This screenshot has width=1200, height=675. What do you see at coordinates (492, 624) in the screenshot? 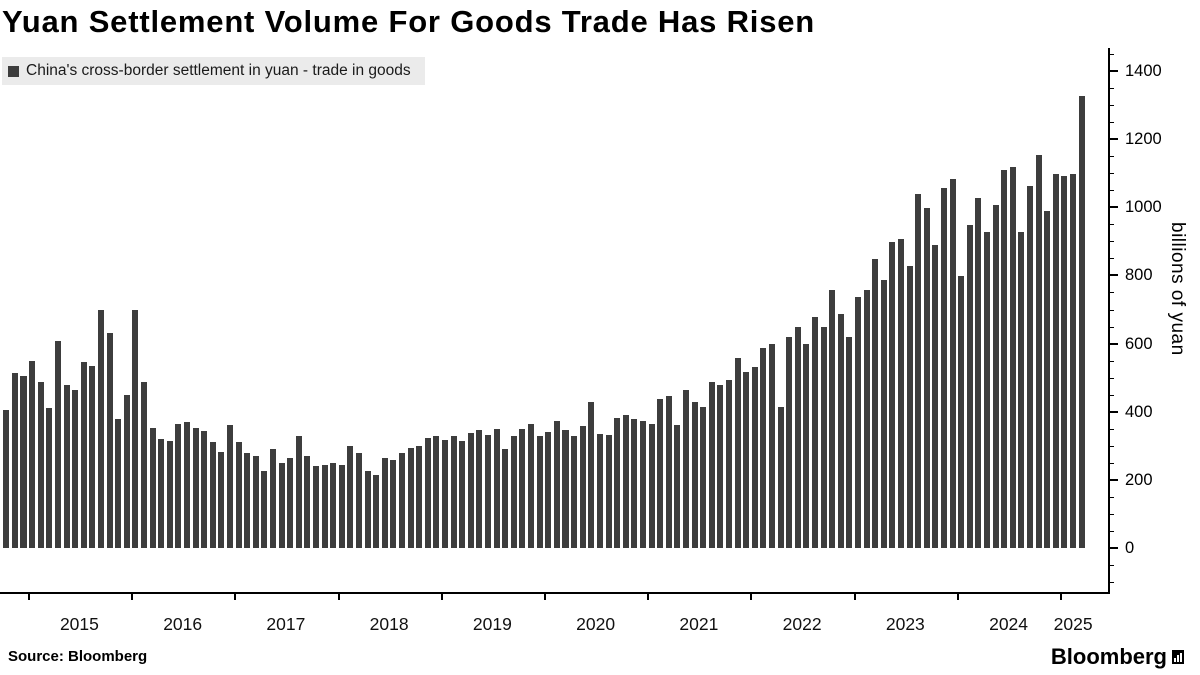
I see `x-tick-label: 2019` at bounding box center [492, 624].